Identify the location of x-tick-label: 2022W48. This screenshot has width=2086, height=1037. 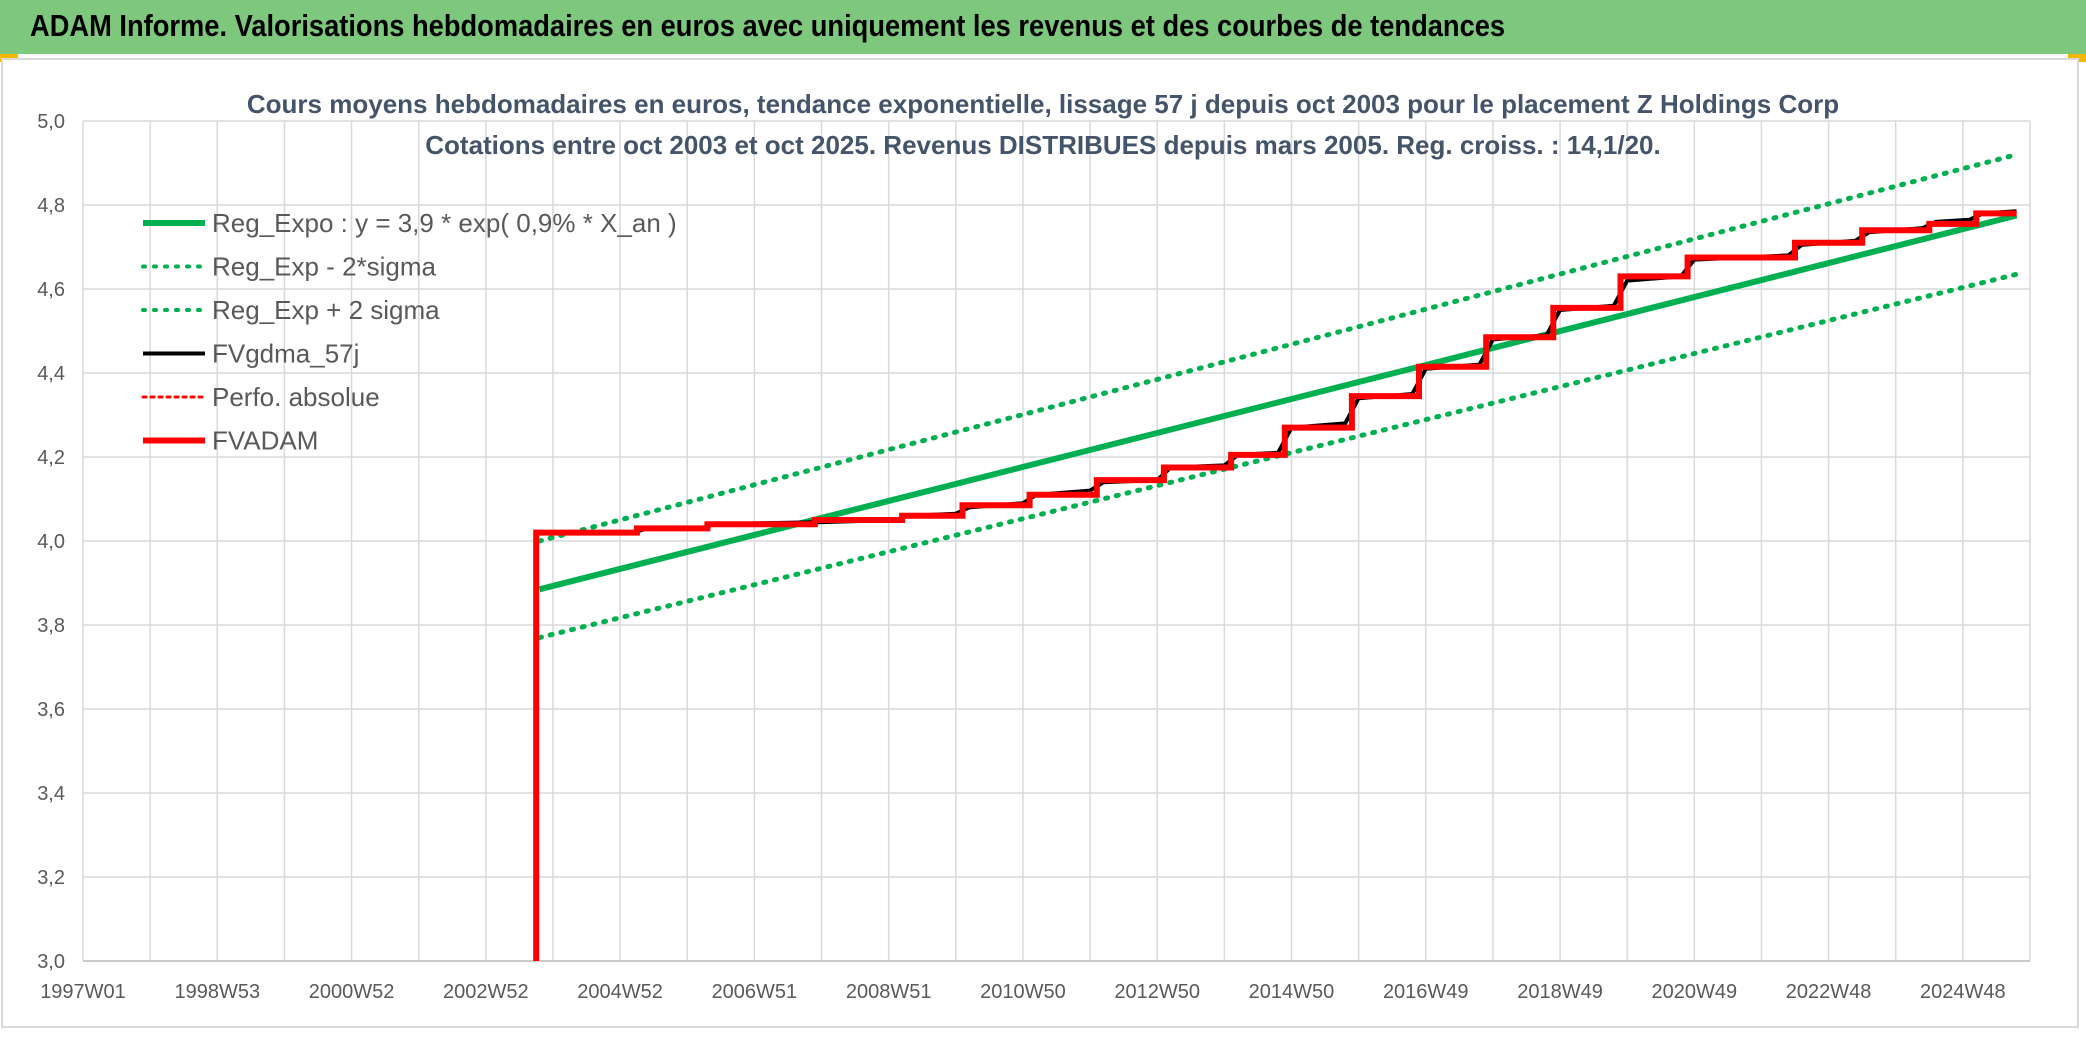
(1829, 992).